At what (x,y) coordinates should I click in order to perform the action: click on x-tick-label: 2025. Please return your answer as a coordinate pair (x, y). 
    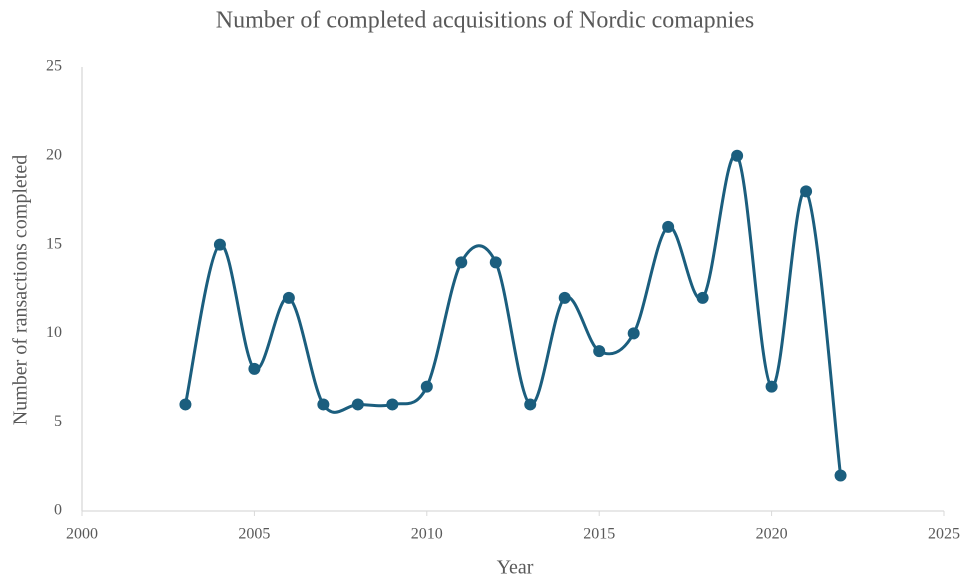
    Looking at the image, I should click on (944, 534).